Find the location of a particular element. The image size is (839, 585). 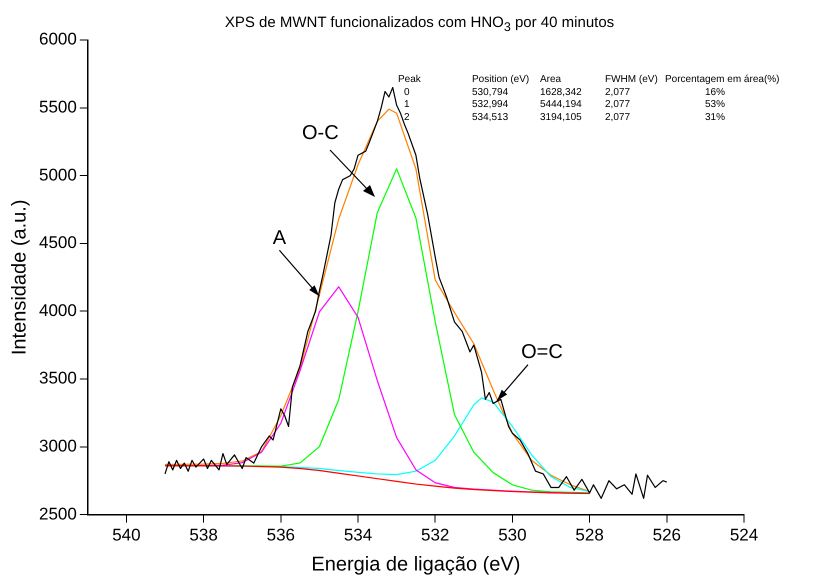

annotation: 1628,342 is located at coordinates (561, 92).